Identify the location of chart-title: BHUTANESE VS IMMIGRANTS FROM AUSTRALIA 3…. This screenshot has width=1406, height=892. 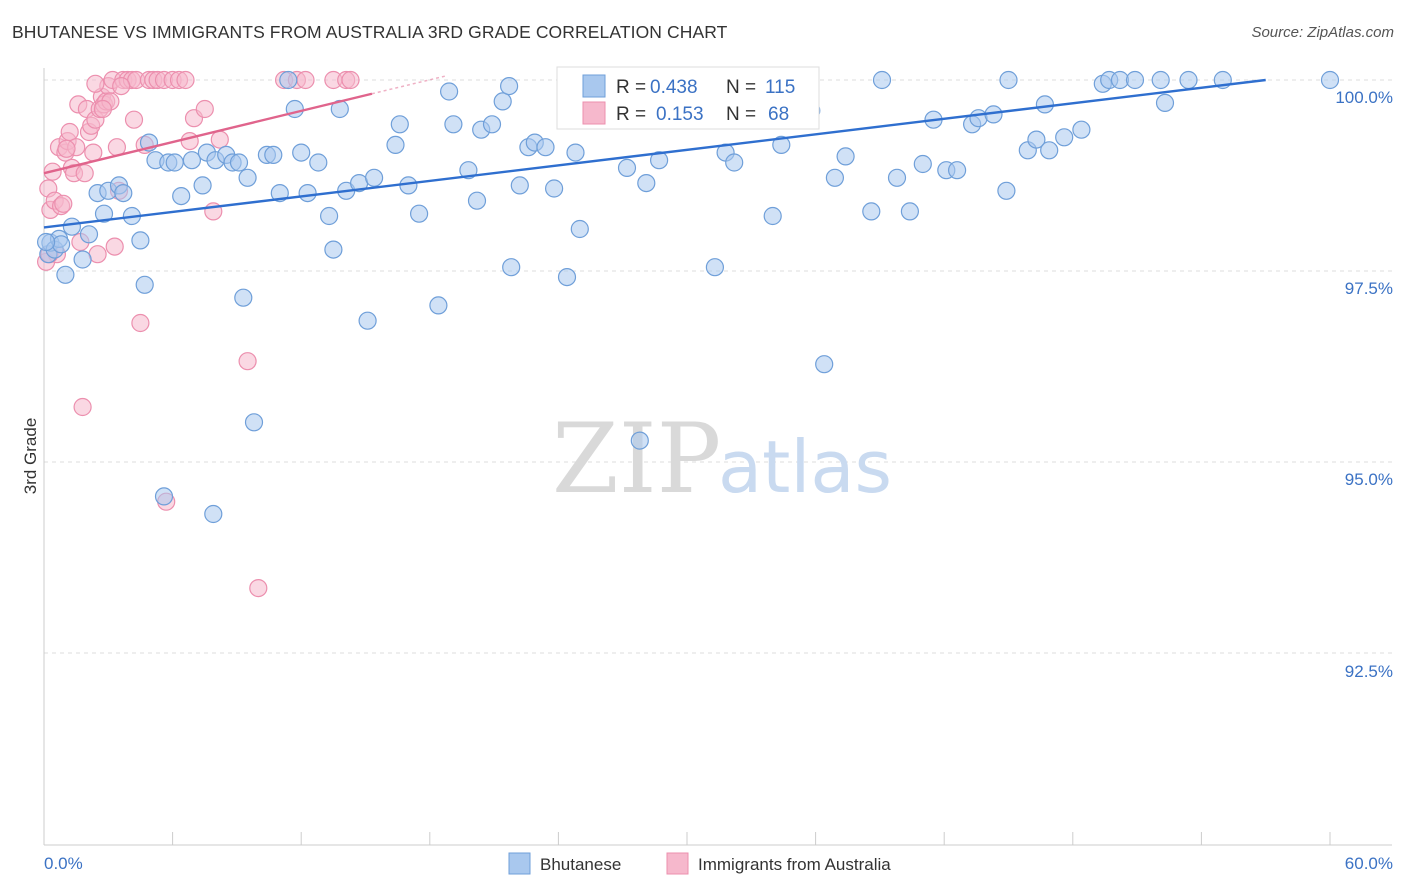
(370, 32).